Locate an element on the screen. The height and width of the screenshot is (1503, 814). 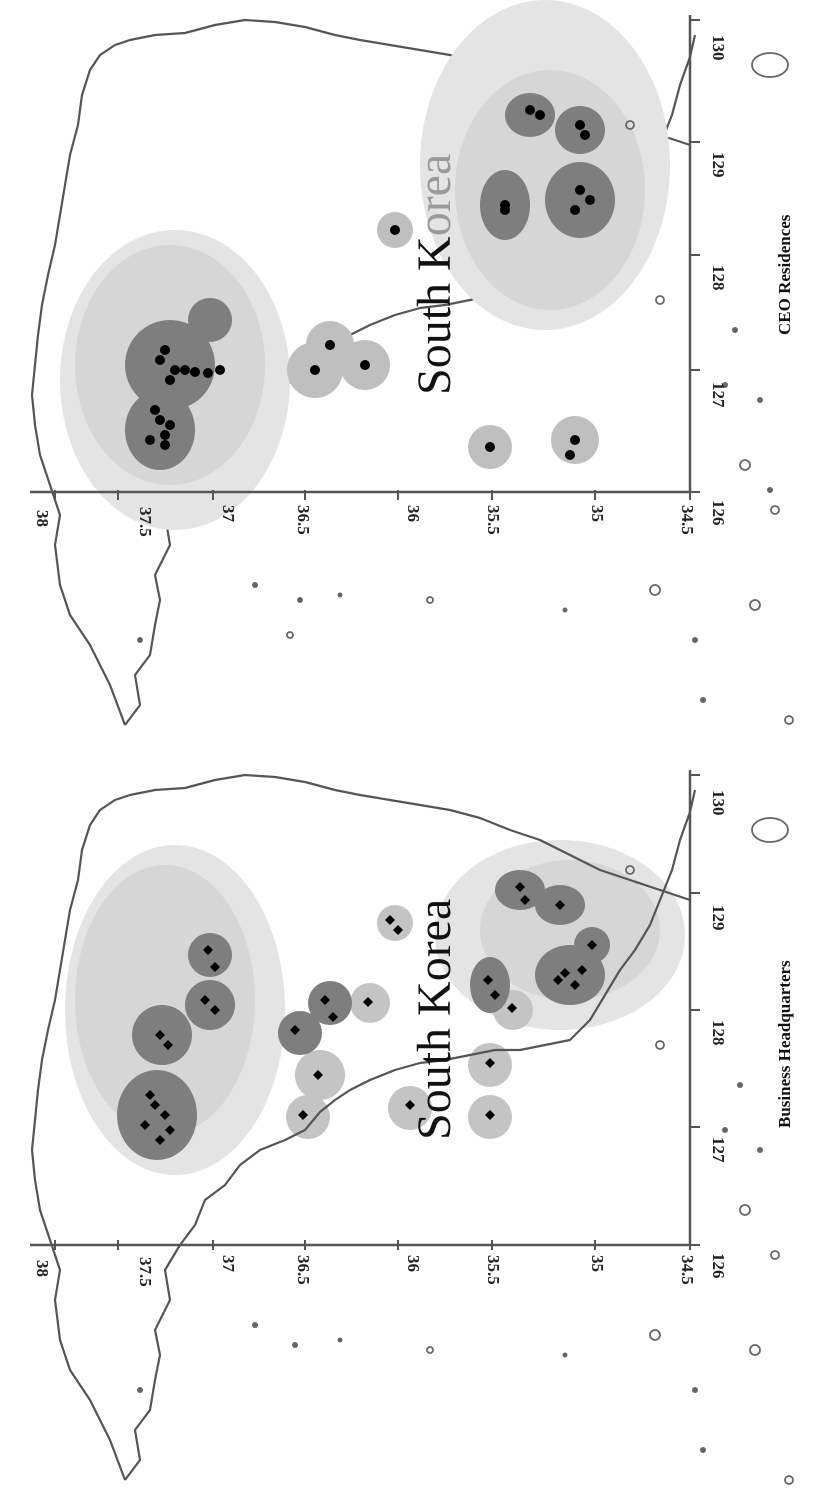
bh-lat-label-37-5: 37.5 is located at coordinates (145, 1272).